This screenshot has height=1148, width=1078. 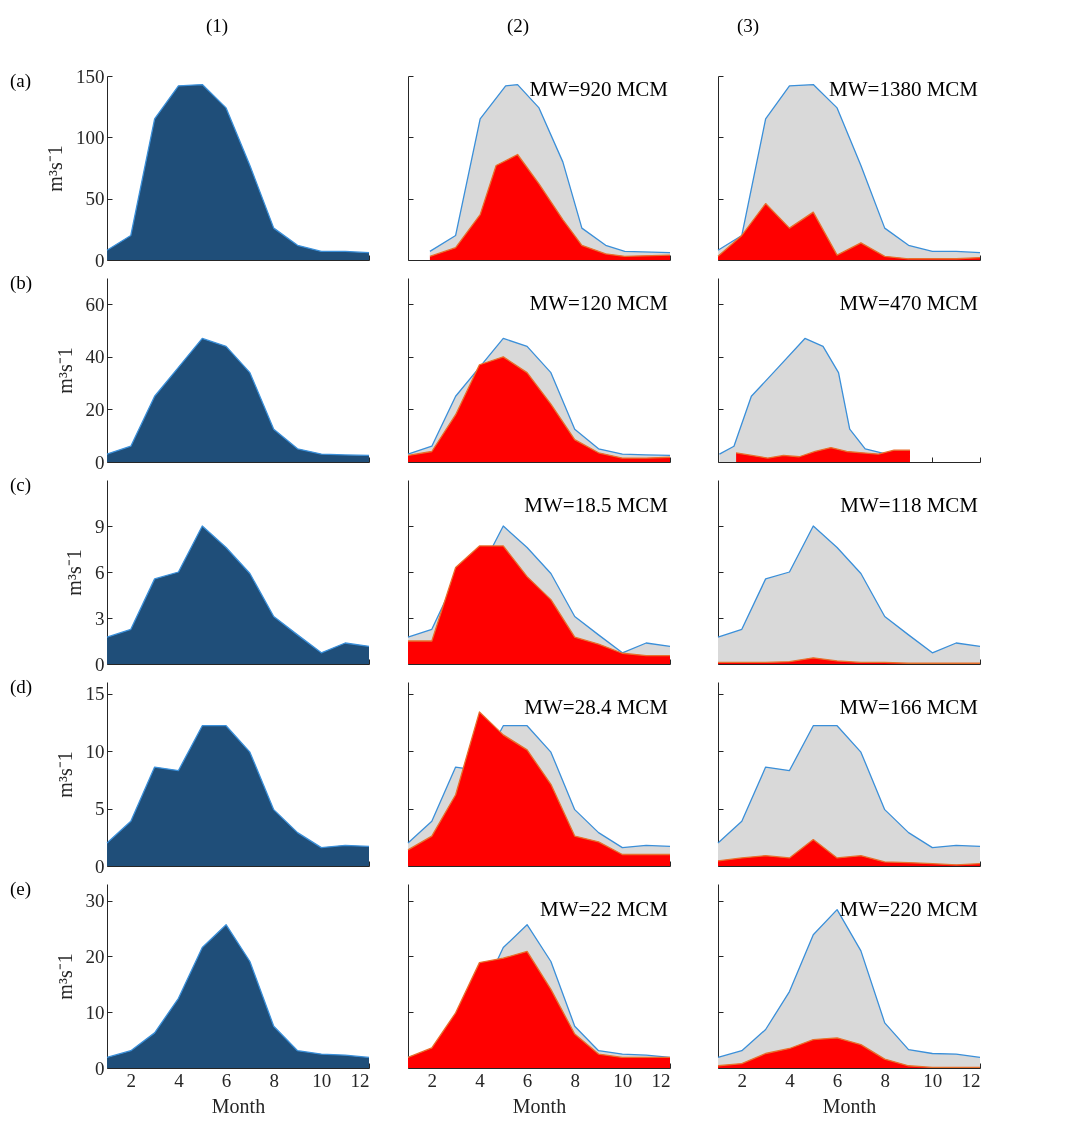 I want to click on chart-title: (c), so click(x=21, y=485).